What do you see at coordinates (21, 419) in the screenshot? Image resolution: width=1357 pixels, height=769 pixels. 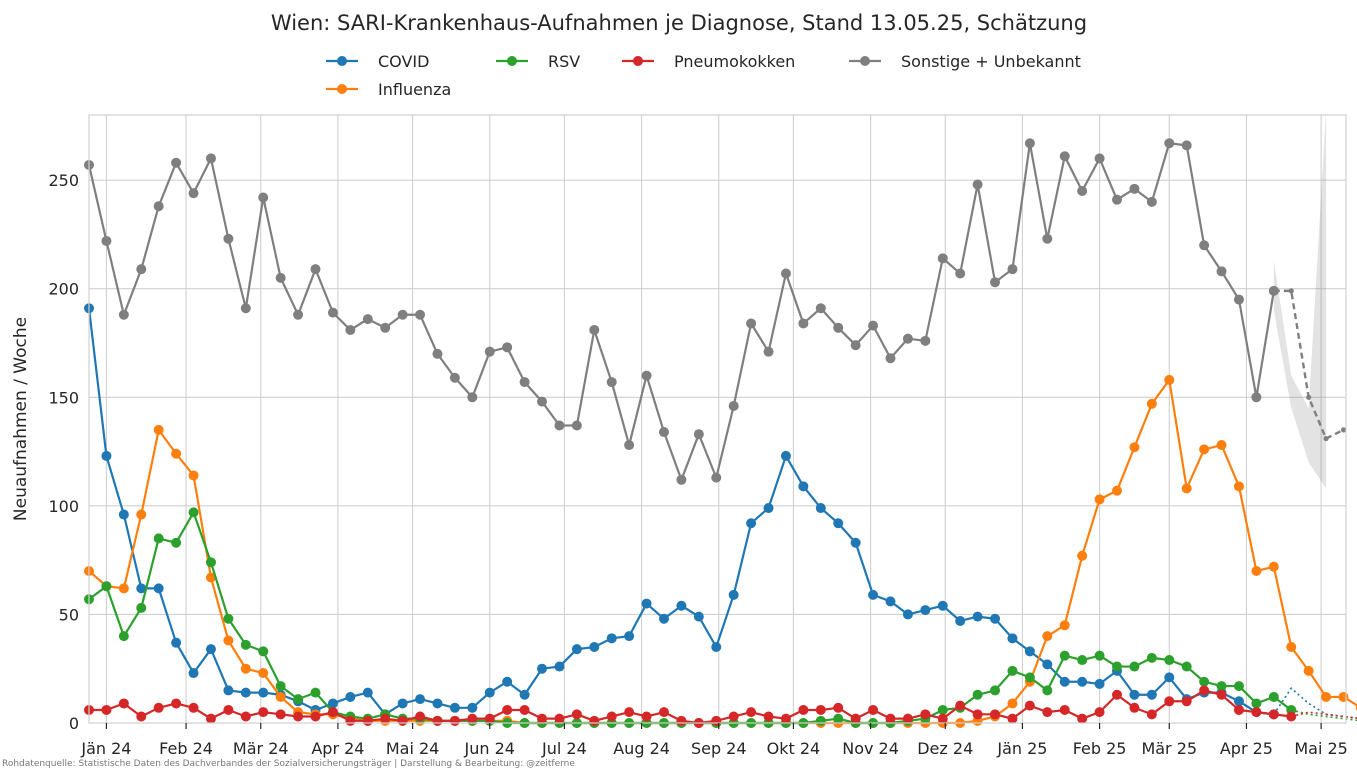 I see `y-axis-label: Neuaufnahmen / Woche` at bounding box center [21, 419].